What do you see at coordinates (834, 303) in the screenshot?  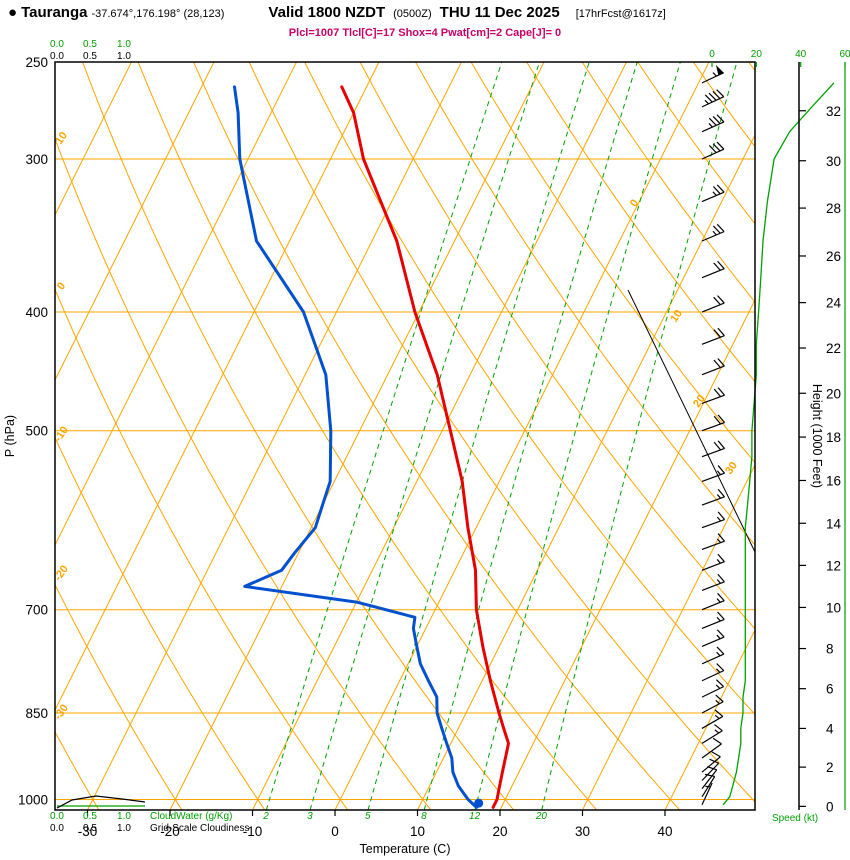 I see `height-tick-label: 24` at bounding box center [834, 303].